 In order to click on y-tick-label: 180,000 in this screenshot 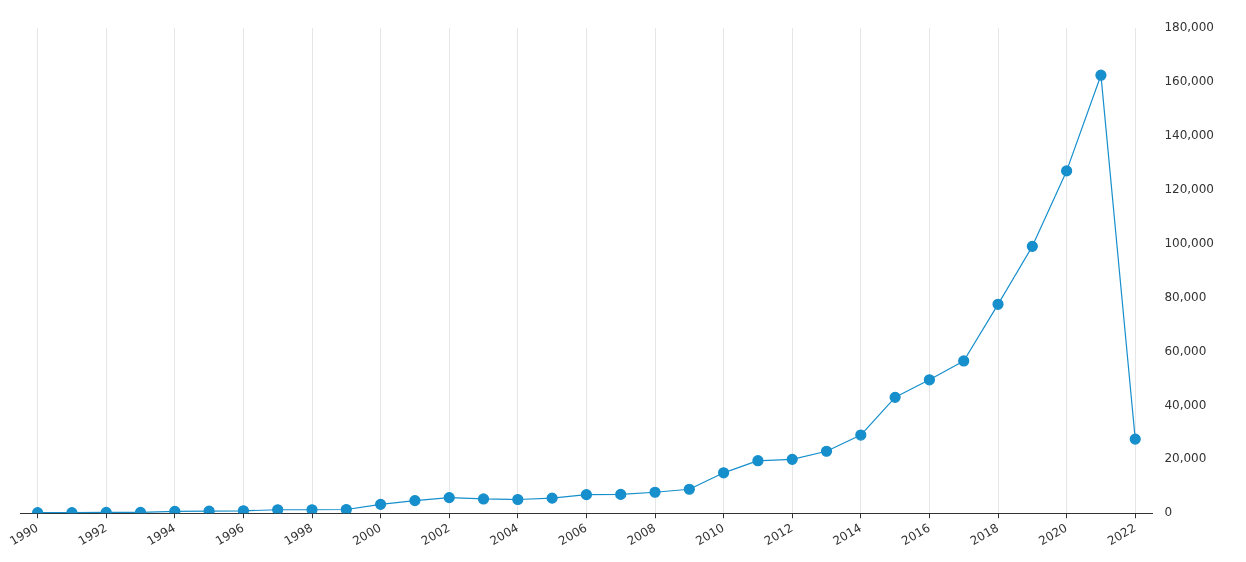, I will do `click(1189, 27)`.